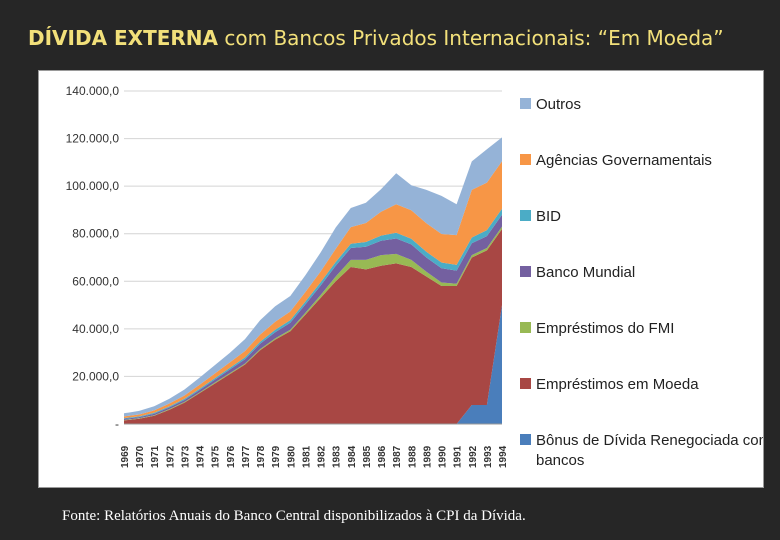  Describe the element at coordinates (649, 450) in the screenshot. I see `legend-label: Bônus de Dívida Renegociada com bancos` at that location.